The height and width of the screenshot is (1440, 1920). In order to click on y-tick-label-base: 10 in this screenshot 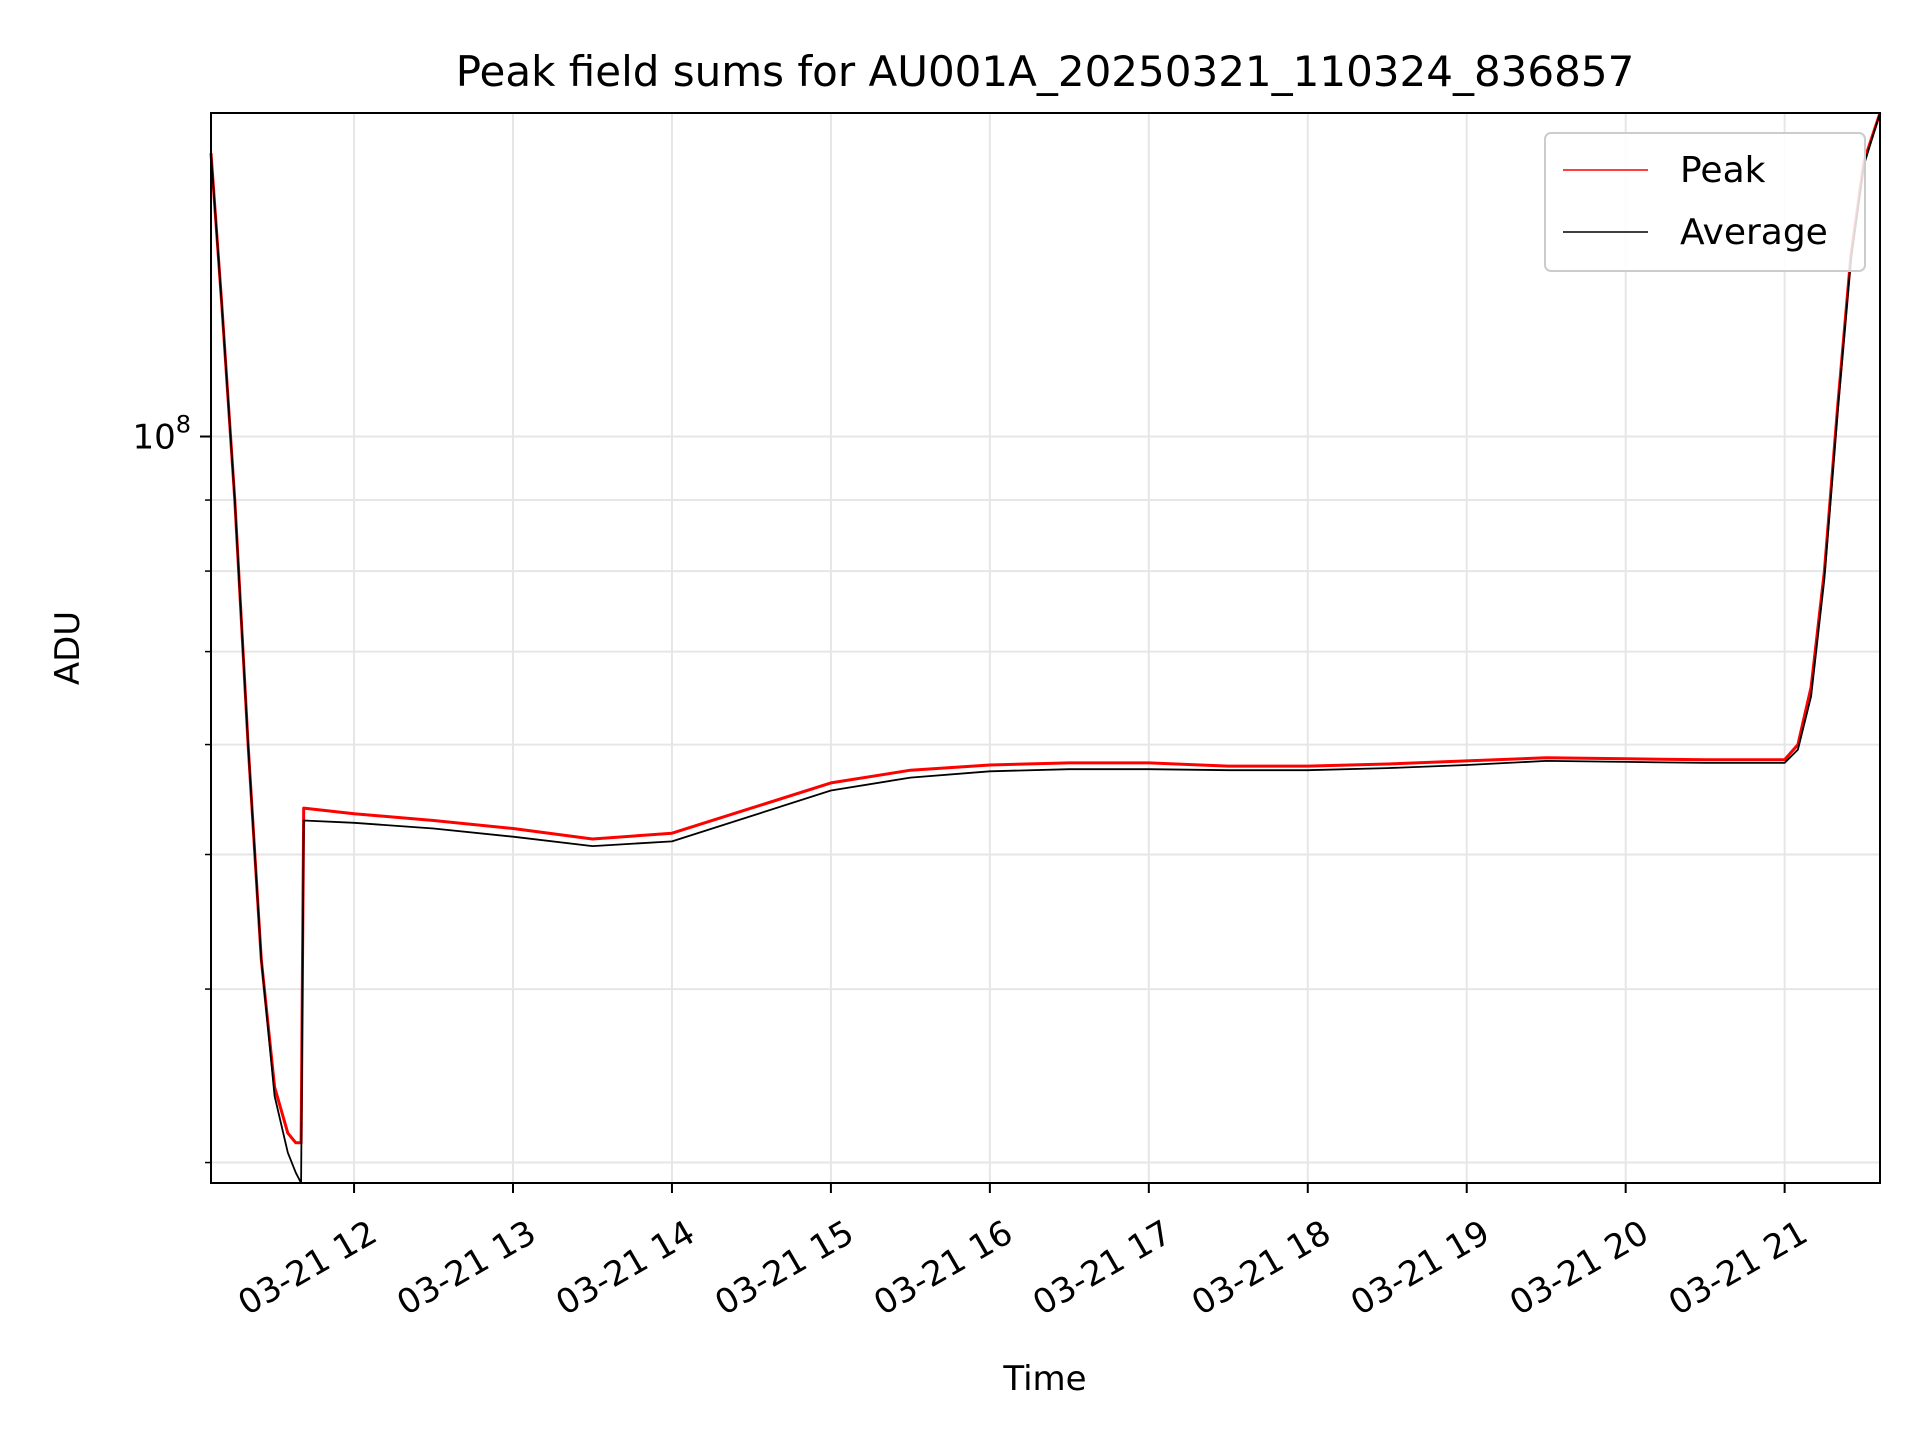, I will do `click(153, 438)`.